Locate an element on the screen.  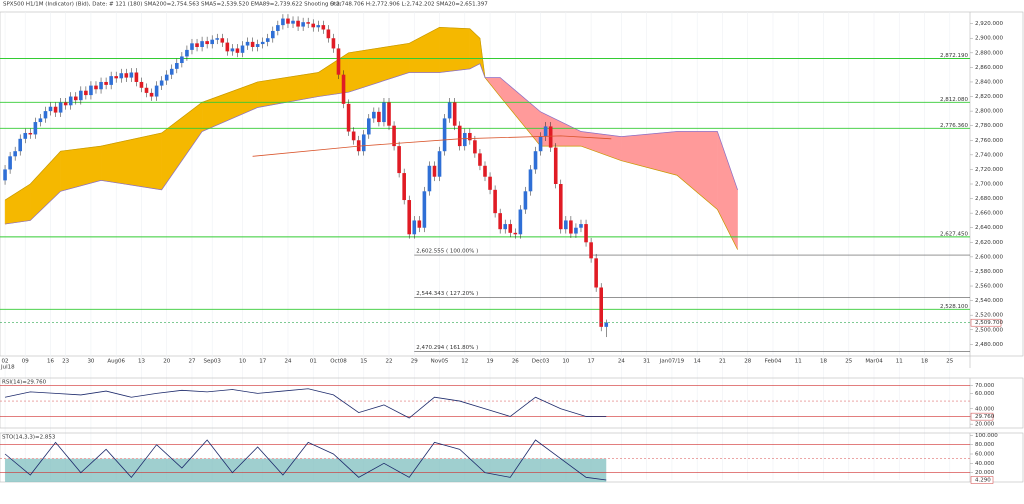
y-tick-label: 2,840.000 is located at coordinates (989, 82).